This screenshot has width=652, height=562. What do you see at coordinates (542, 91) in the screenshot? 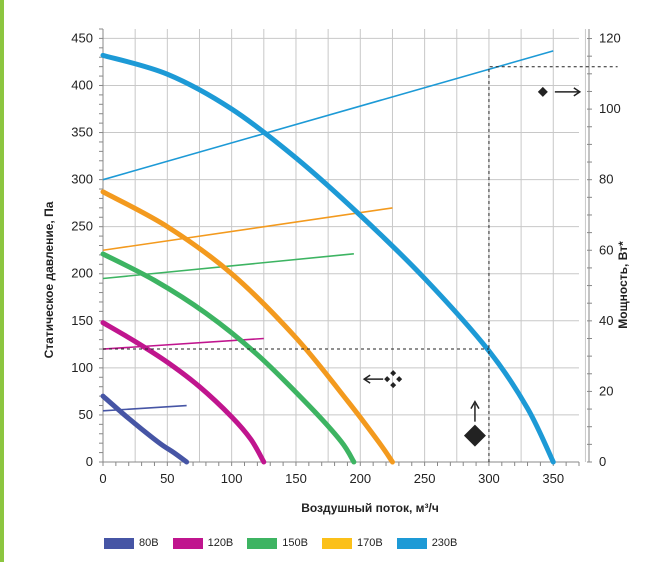
I see `small-diamond-marker` at bounding box center [542, 91].